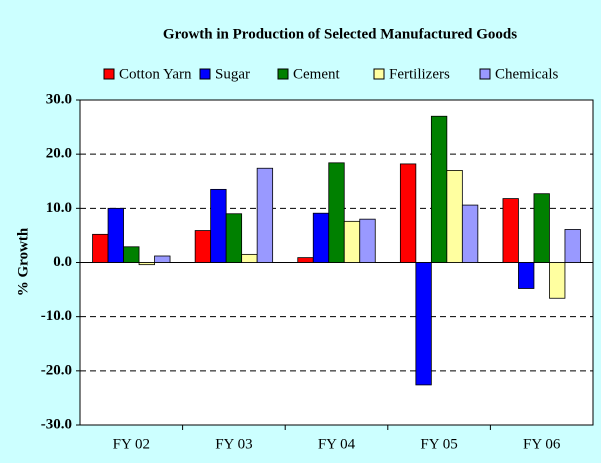  What do you see at coordinates (155, 74) in the screenshot?
I see `legend-label: Cotton Yarn` at bounding box center [155, 74].